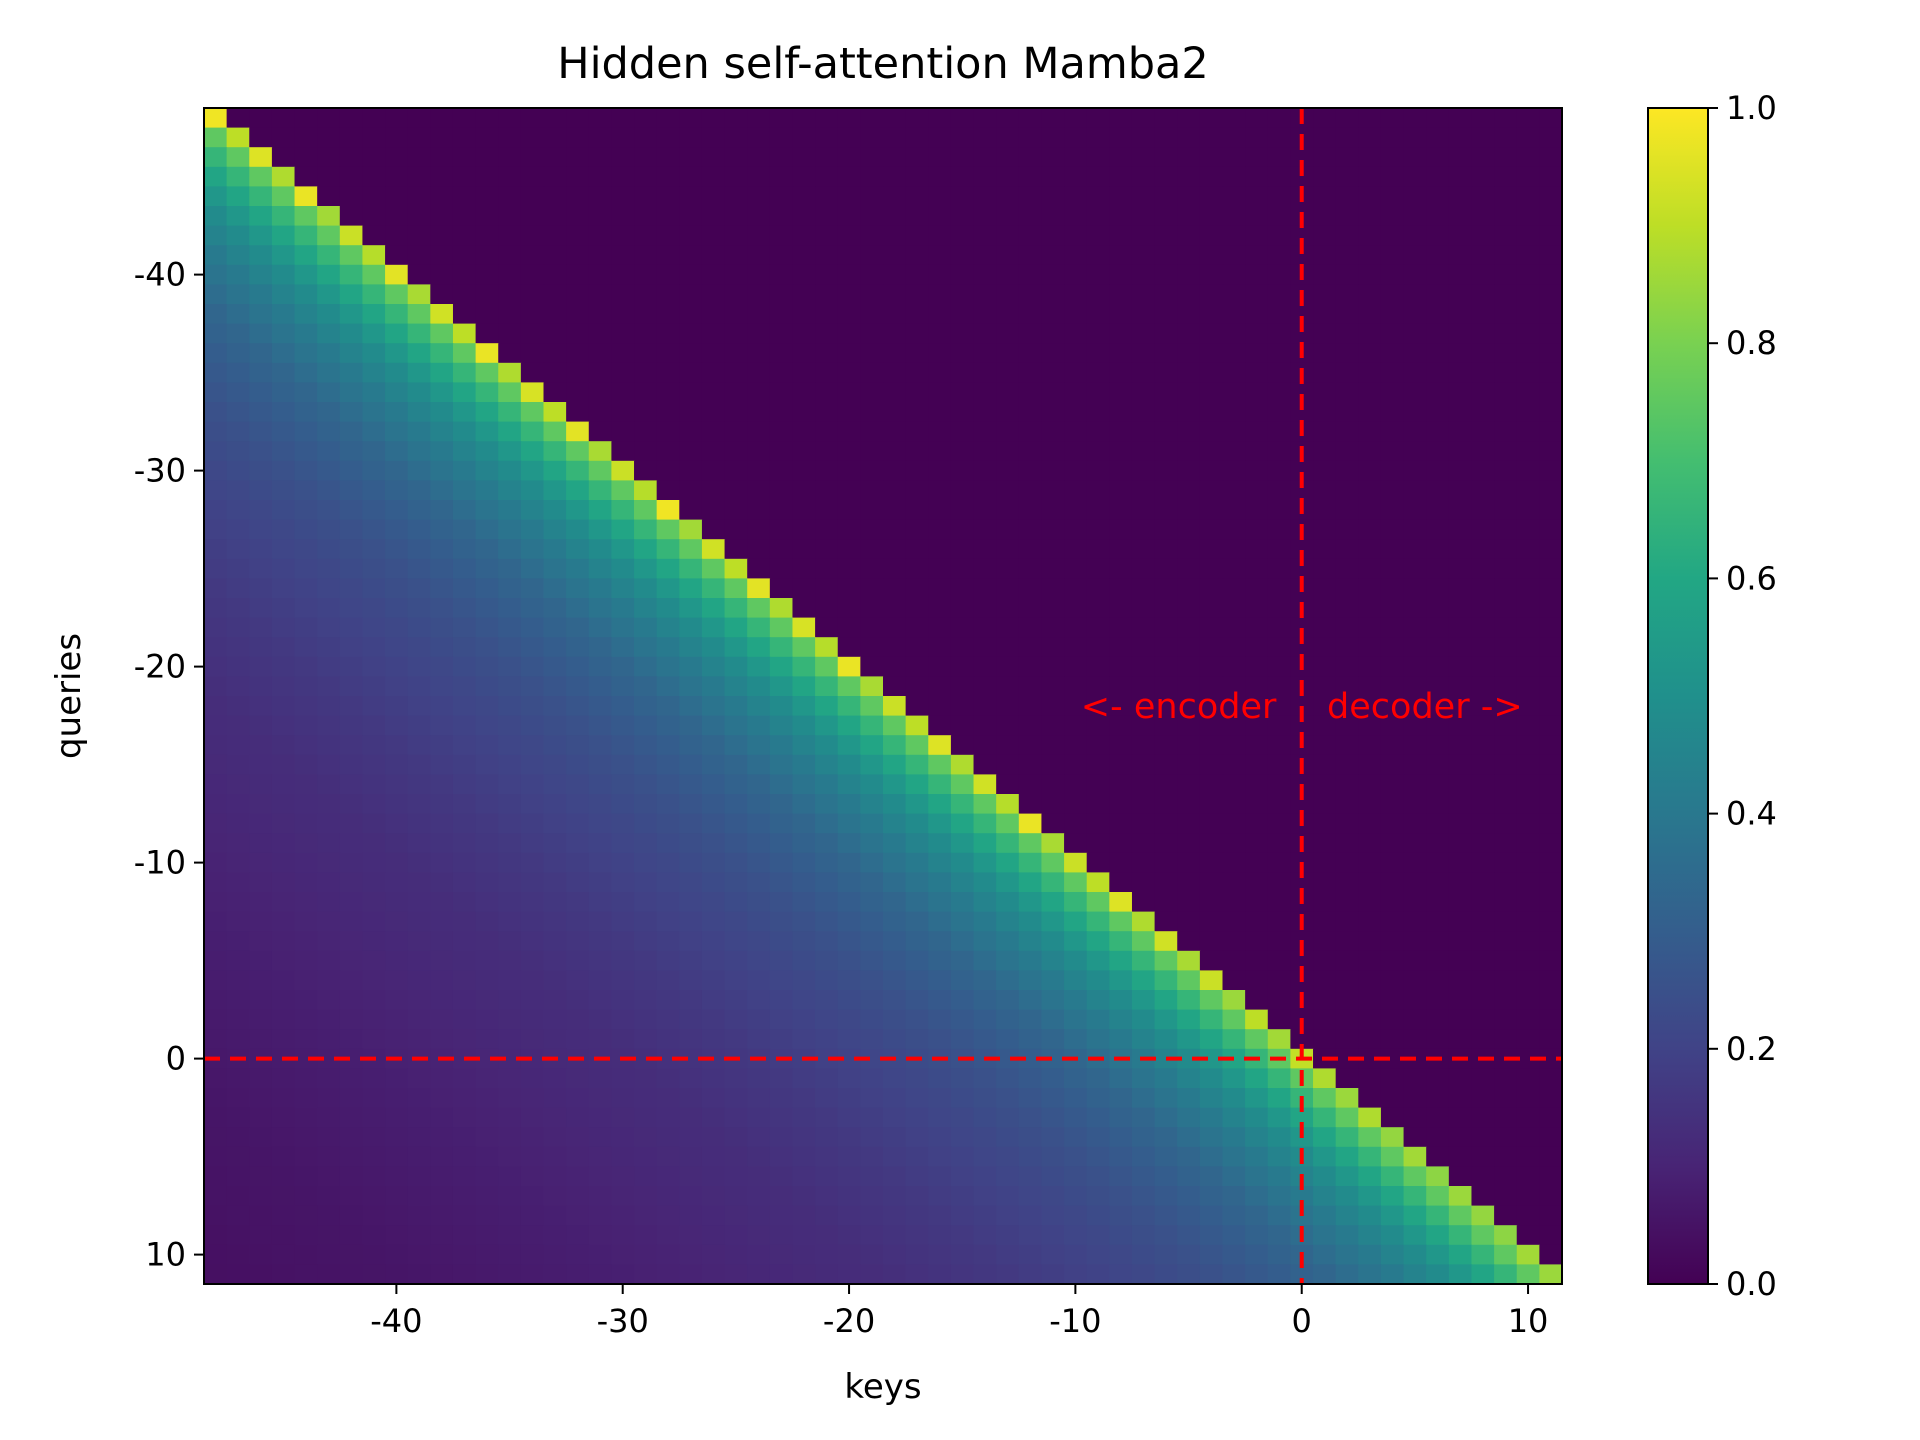  I want to click on y-tick-label: -30, so click(160, 471).